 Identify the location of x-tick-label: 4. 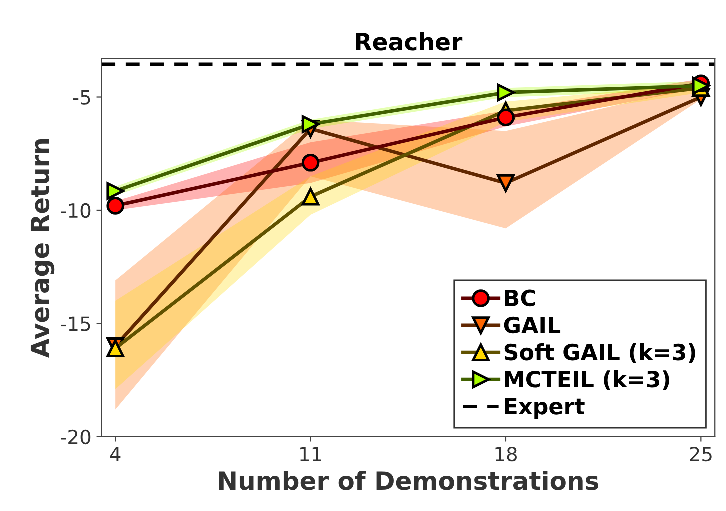
(115, 454).